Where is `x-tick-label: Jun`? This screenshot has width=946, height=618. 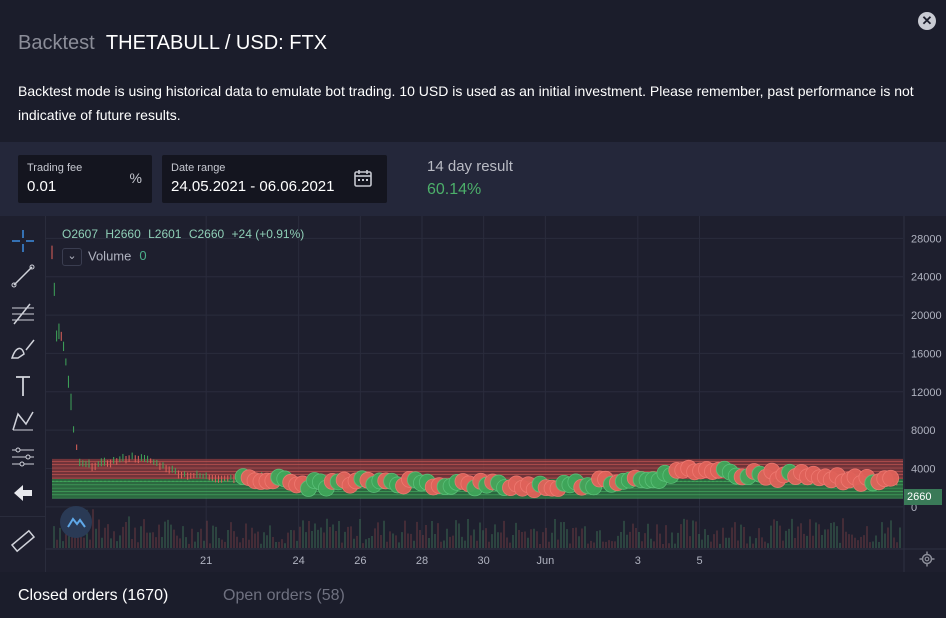
x-tick-label: Jun is located at coordinates (545, 561).